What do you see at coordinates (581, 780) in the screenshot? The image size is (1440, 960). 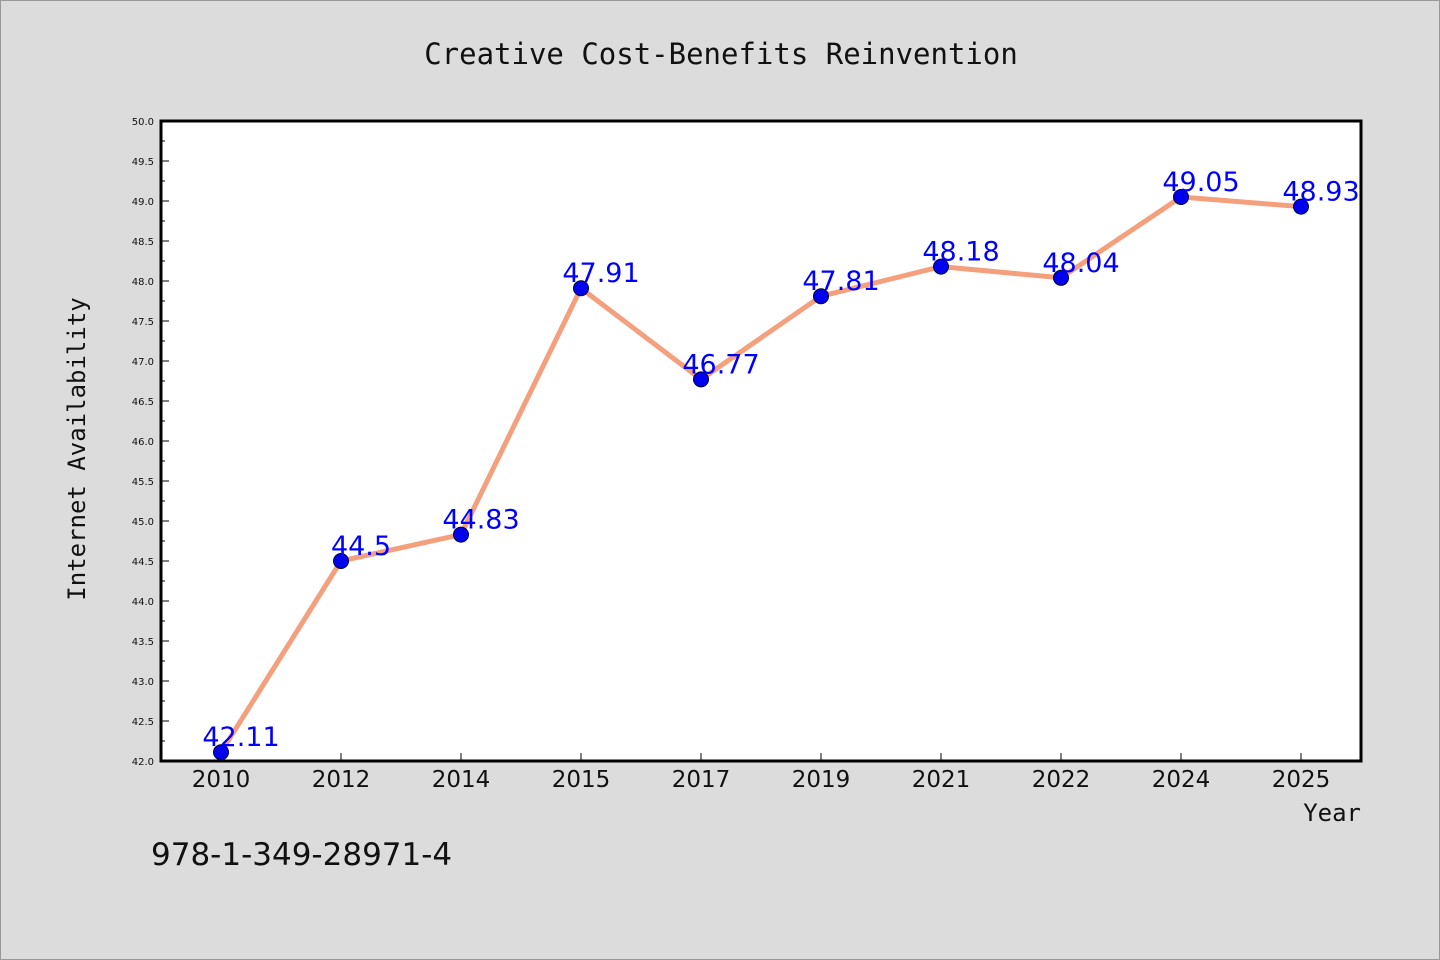 I see `x-tick-label: 2015` at bounding box center [581, 780].